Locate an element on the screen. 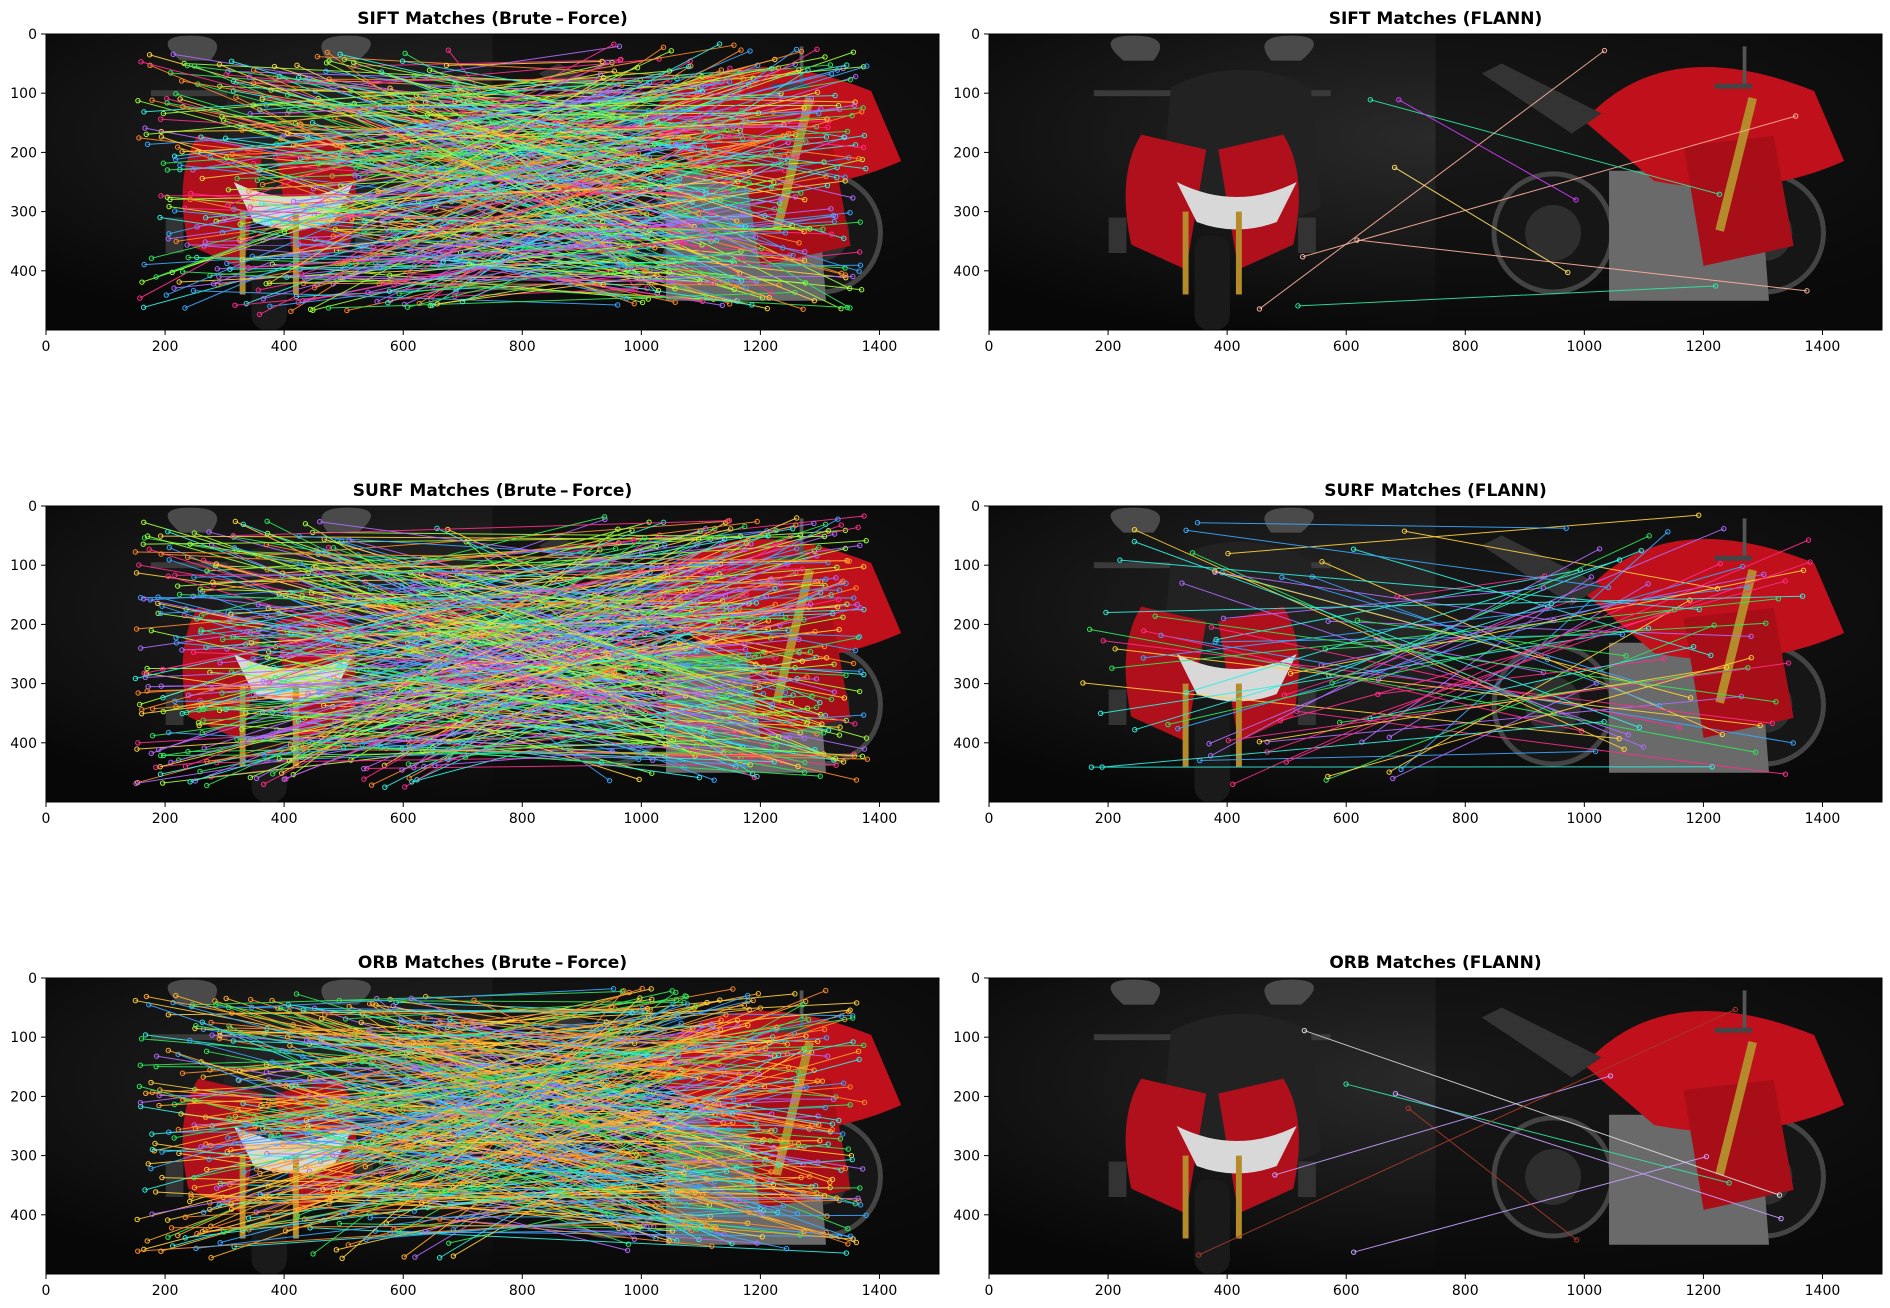  chart-title: SURF Matches (Brute – Force) is located at coordinates (492, 491).